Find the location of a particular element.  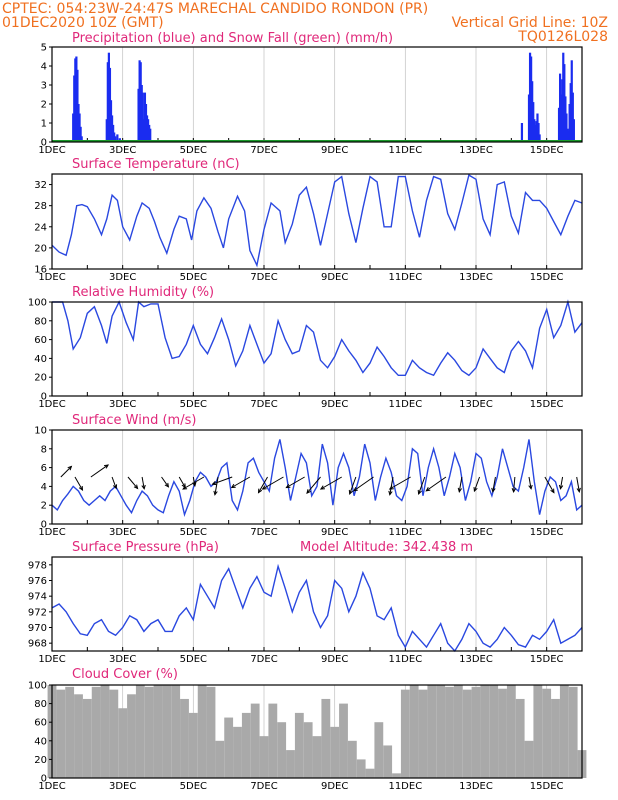

run-datetime: 01DEC2020 10Z (GMT) is located at coordinates (83, 23).